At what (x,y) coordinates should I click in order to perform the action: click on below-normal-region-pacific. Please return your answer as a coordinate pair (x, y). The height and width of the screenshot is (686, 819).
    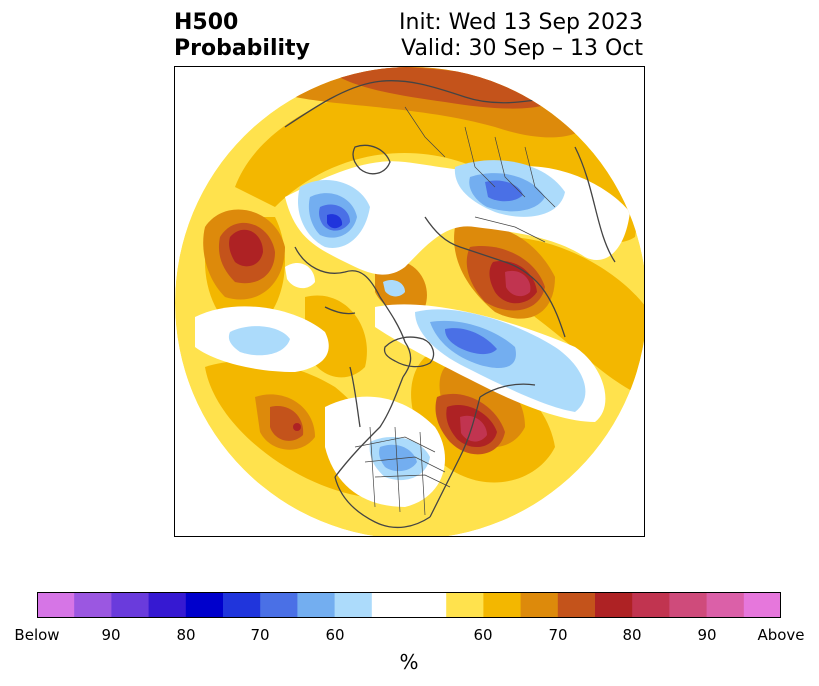
    Looking at the image, I should click on (259, 341).